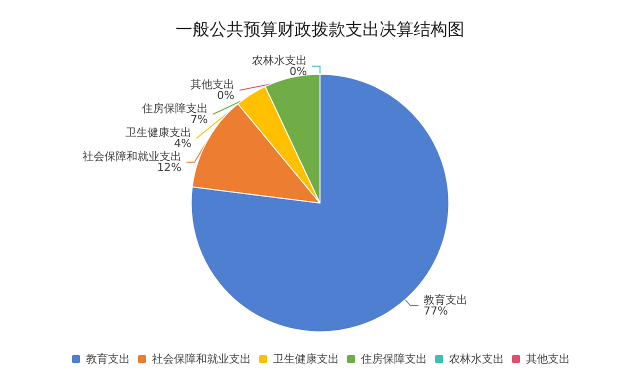 This screenshot has height=384, width=640. What do you see at coordinates (476, 359) in the screenshot?
I see `legend-label: 农林水支出` at bounding box center [476, 359].